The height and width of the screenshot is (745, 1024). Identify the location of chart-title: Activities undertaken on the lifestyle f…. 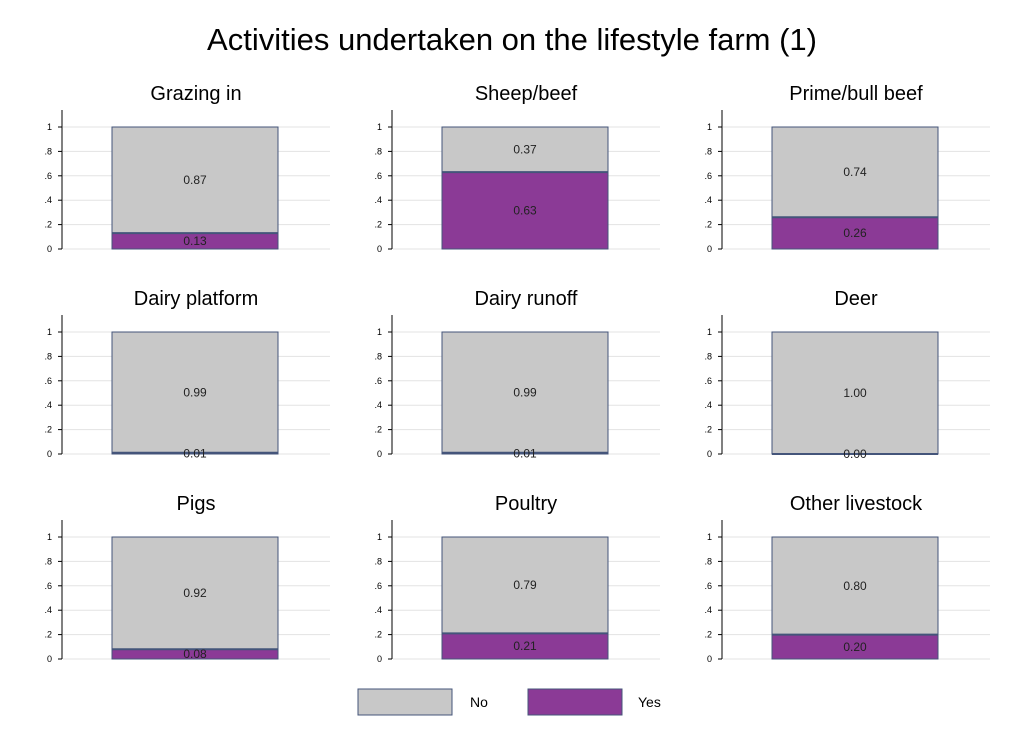
(512, 39).